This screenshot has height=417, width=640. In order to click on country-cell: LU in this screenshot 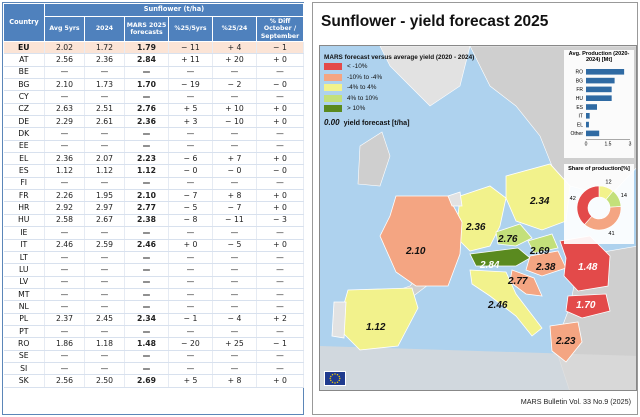, I will do `click(24, 270)`.